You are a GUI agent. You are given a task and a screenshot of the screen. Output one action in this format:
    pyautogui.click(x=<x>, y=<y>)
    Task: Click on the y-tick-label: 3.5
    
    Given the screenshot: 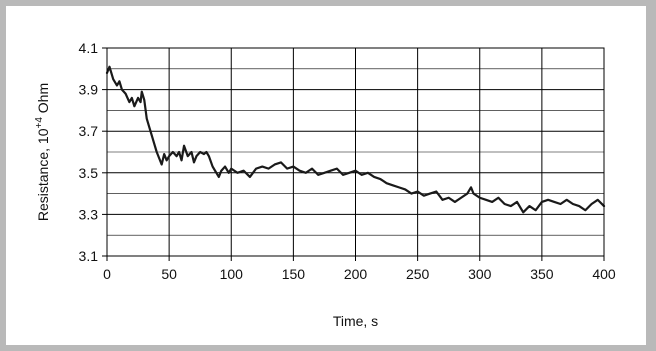 What is the action you would take?
    pyautogui.click(x=89, y=173)
    